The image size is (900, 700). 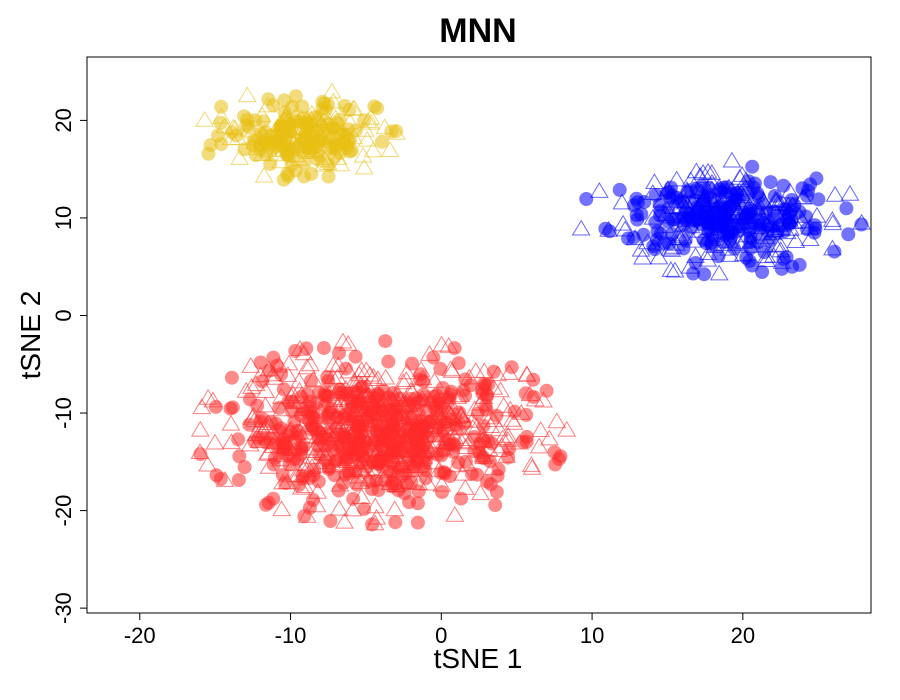 What do you see at coordinates (63, 413) in the screenshot?
I see `y-tick-label: -10` at bounding box center [63, 413].